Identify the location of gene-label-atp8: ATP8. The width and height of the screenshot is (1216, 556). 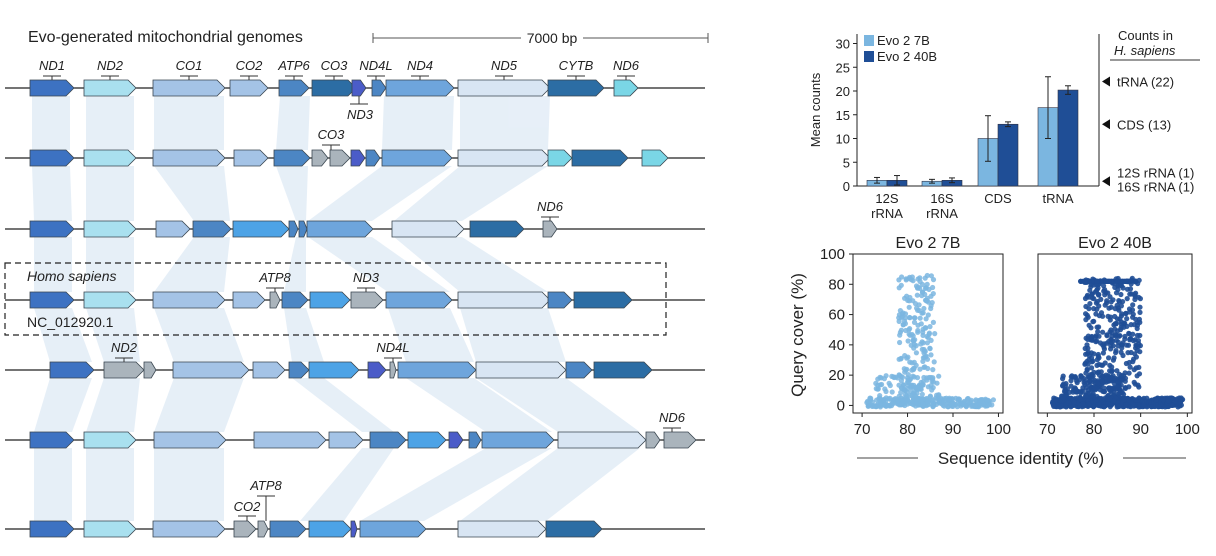
(266, 499).